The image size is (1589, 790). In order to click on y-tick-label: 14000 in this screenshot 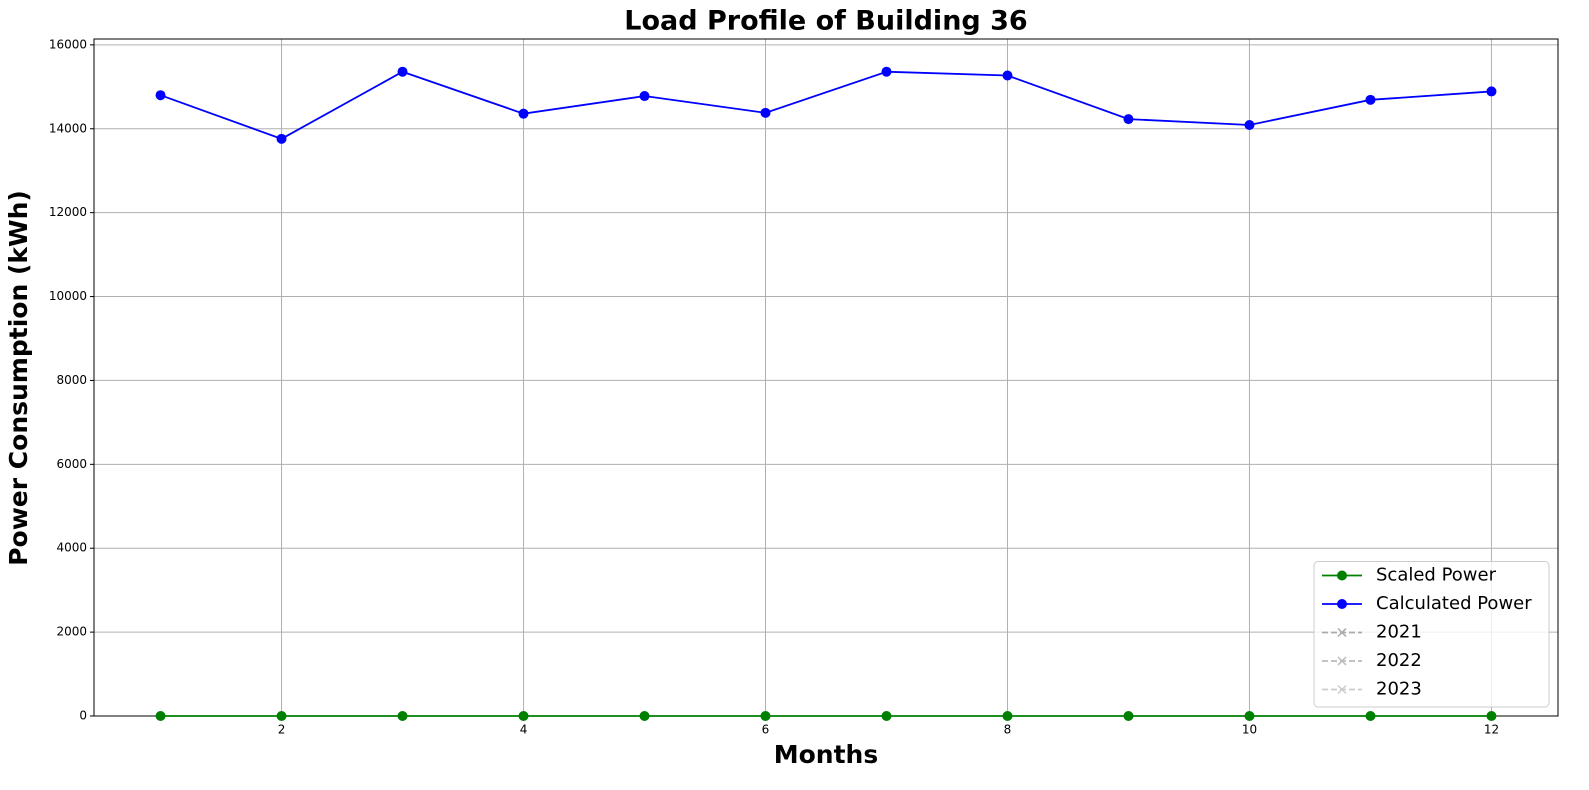, I will do `click(68, 128)`.